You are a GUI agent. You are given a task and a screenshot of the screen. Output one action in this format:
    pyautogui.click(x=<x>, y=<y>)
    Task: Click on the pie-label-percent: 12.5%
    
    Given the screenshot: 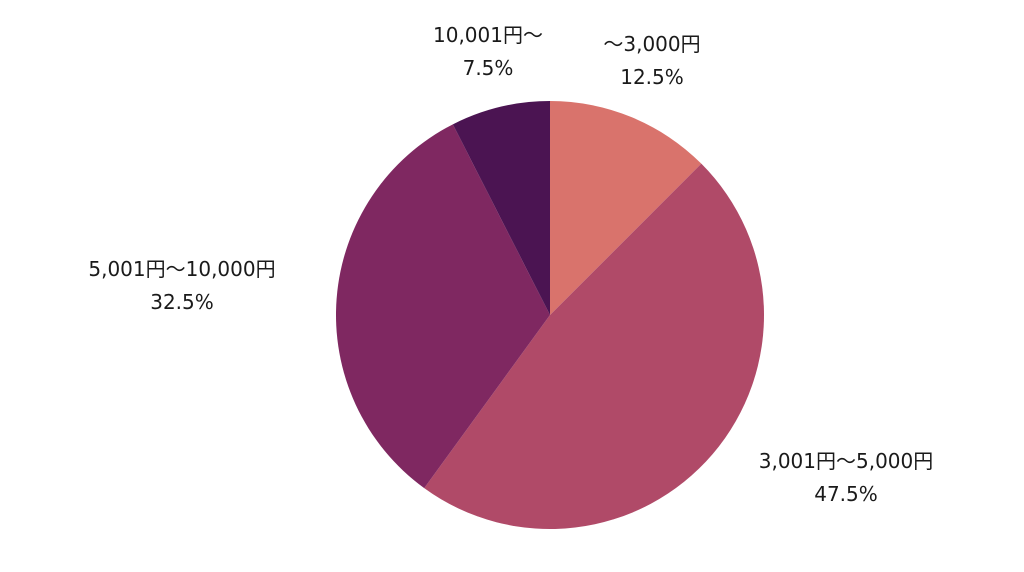 What is the action you would take?
    pyautogui.click(x=652, y=77)
    